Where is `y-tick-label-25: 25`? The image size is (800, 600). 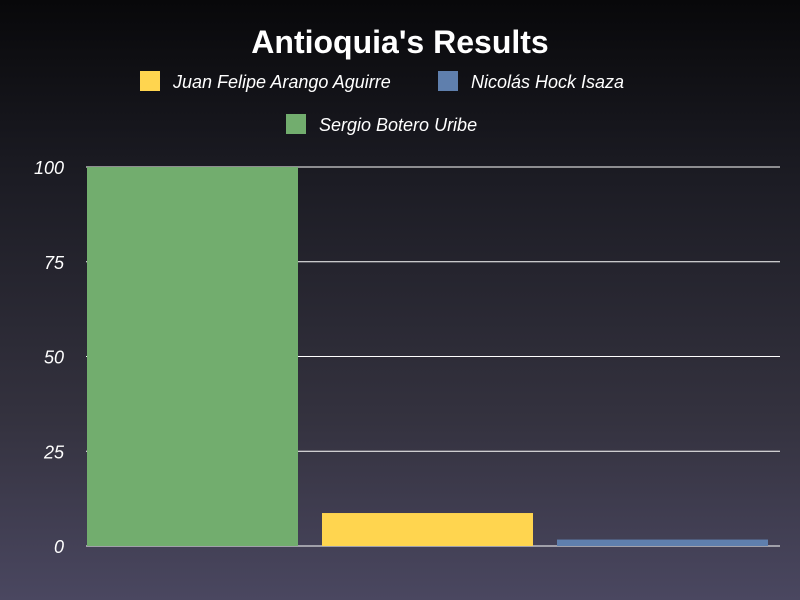 y-tick-label-25: 25 is located at coordinates (54, 452).